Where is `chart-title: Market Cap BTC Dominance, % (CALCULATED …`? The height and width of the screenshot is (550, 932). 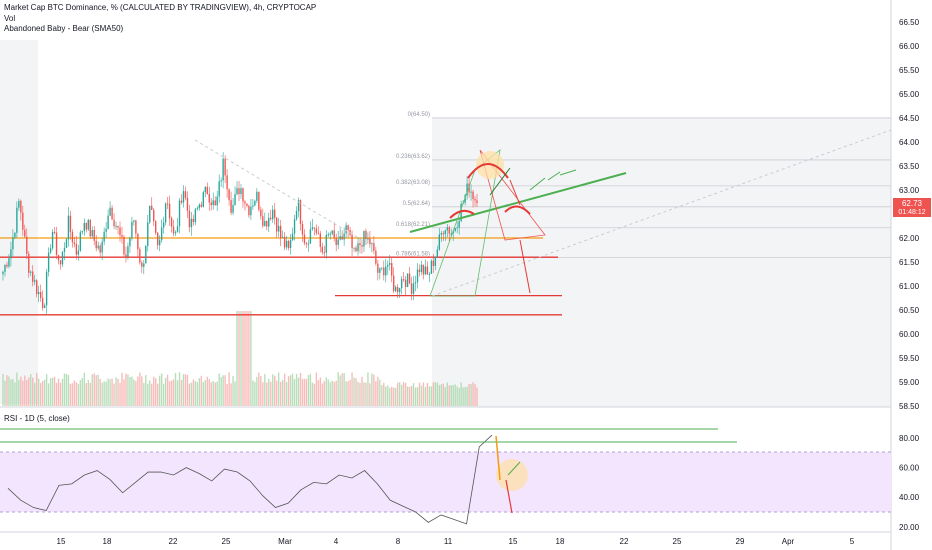
chart-title: Market Cap BTC Dominance, % (CALCULATED … is located at coordinates (160, 7).